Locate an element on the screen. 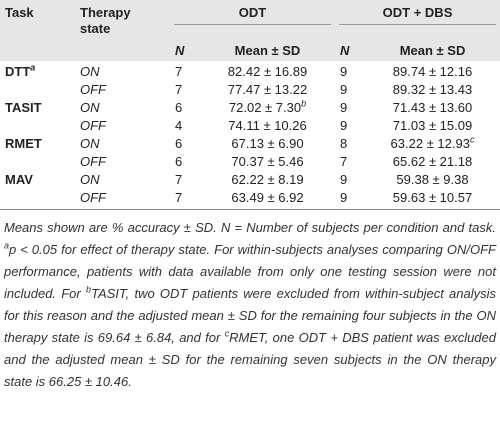  task-cell: DTTa is located at coordinates (37, 71).